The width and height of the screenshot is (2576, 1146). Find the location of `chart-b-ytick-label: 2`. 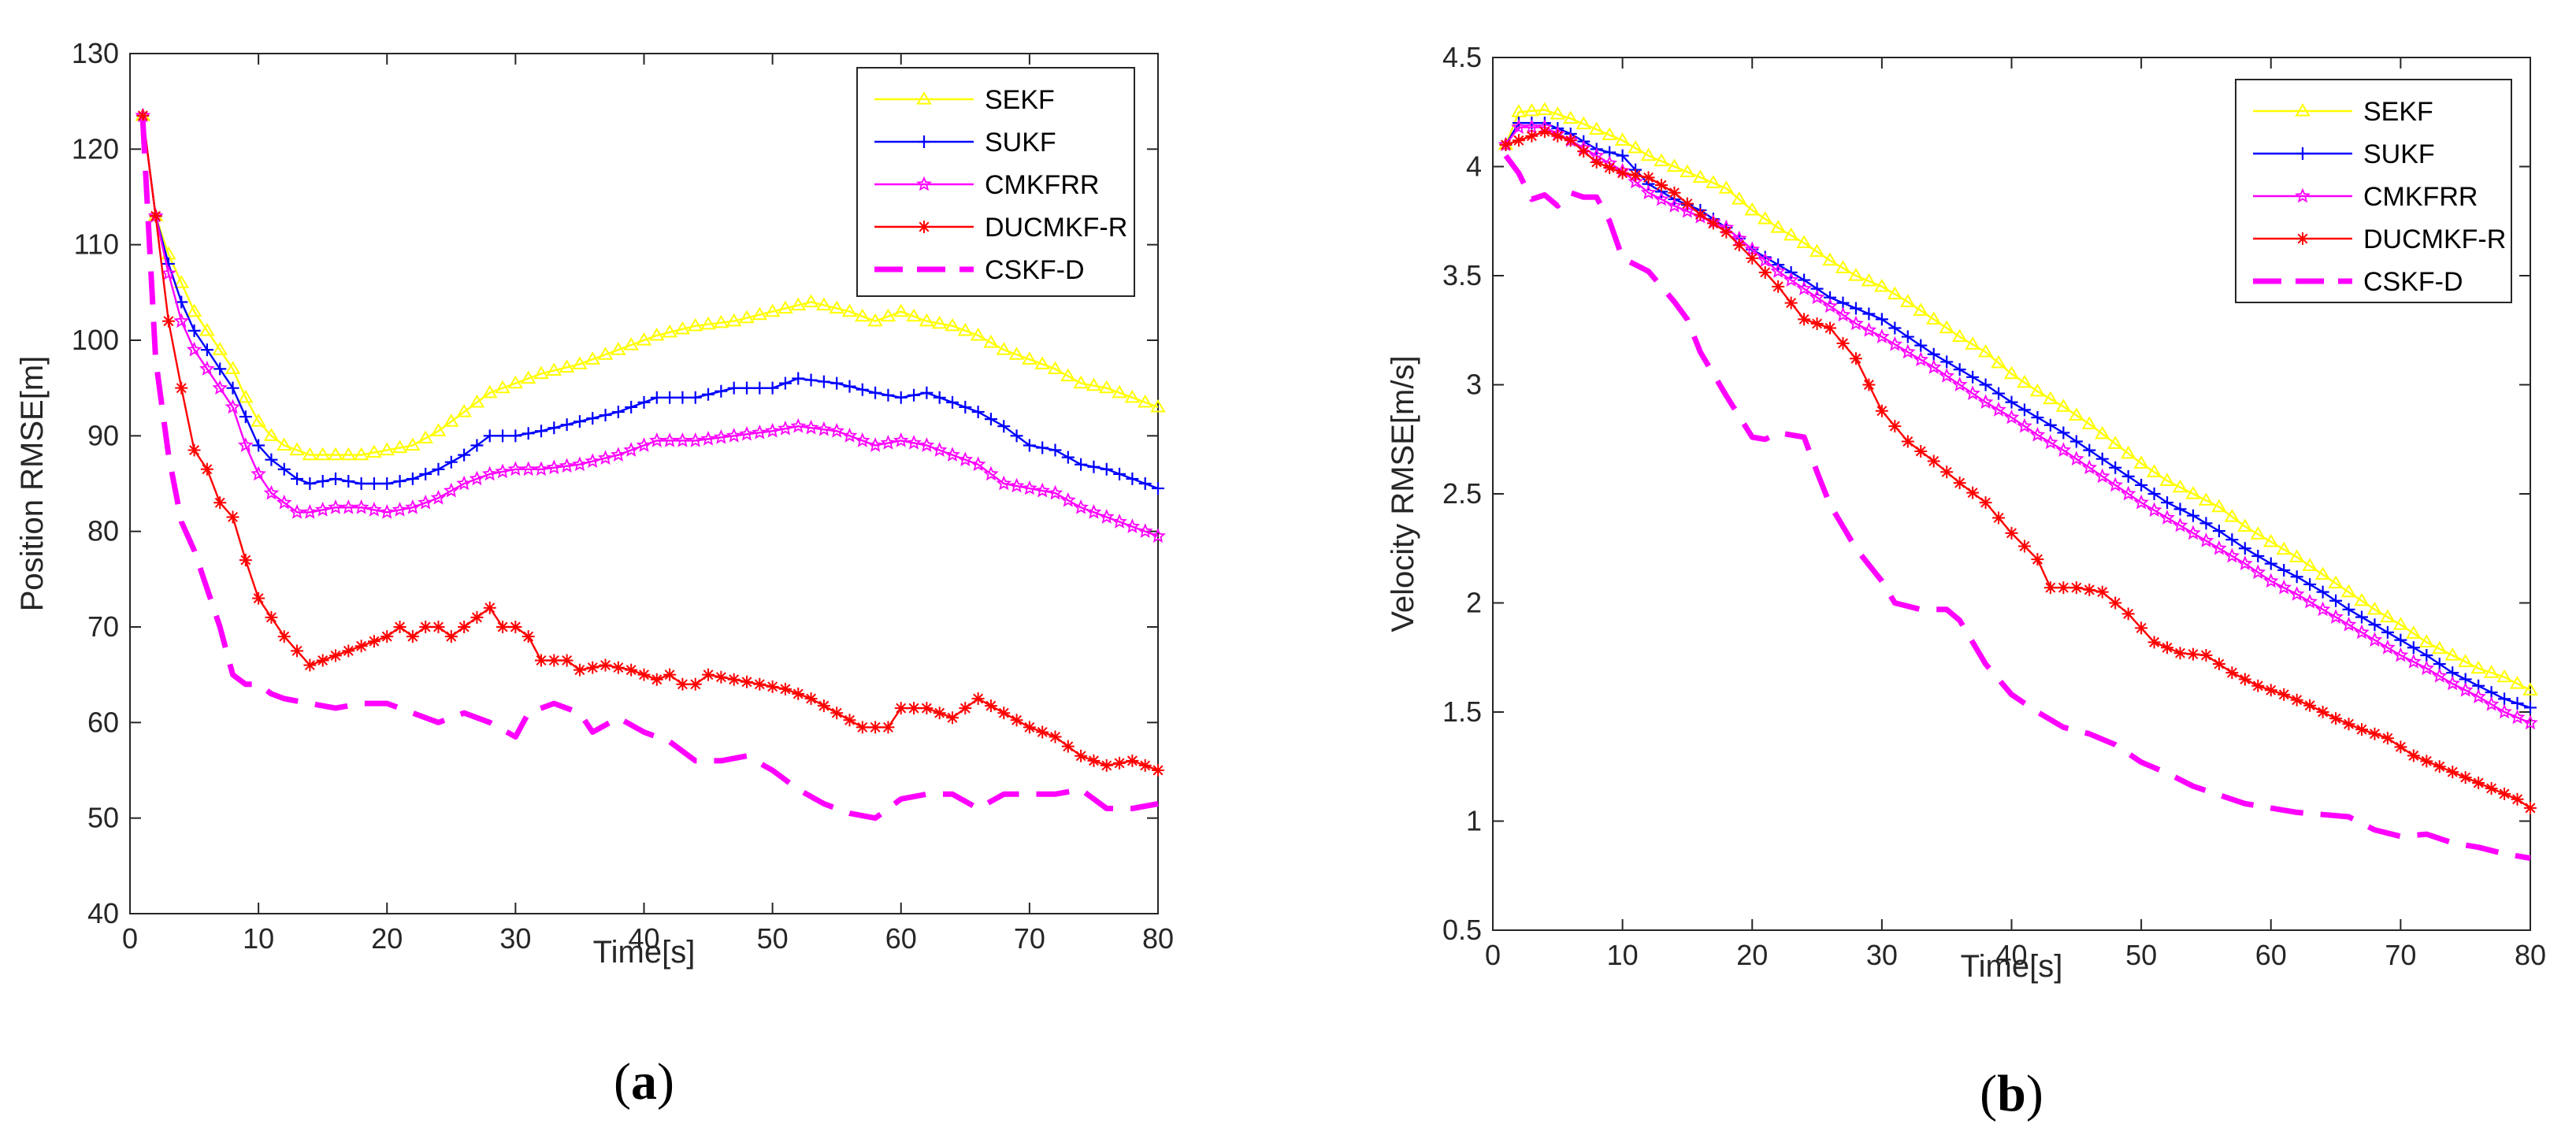

chart-b-ytick-label: 2 is located at coordinates (1474, 603).